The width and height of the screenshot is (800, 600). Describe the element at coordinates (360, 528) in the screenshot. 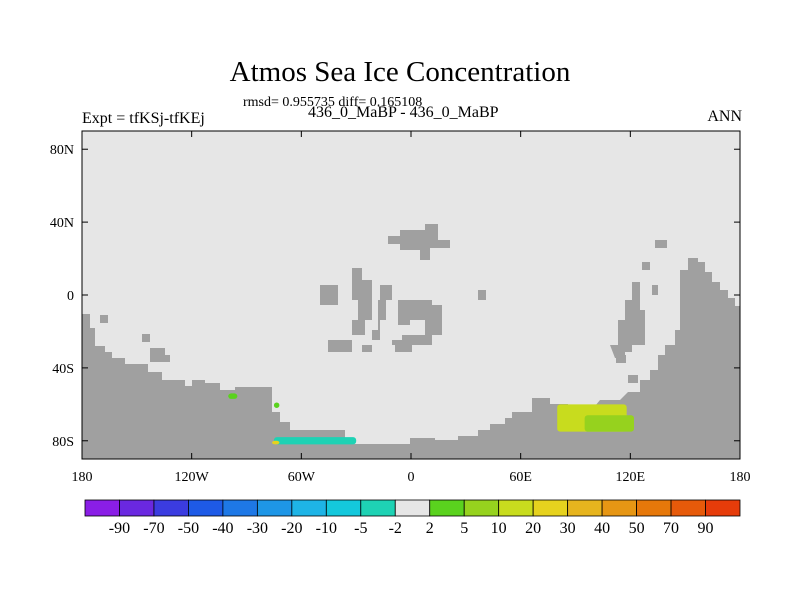

I see `colorbar-label: -5` at that location.